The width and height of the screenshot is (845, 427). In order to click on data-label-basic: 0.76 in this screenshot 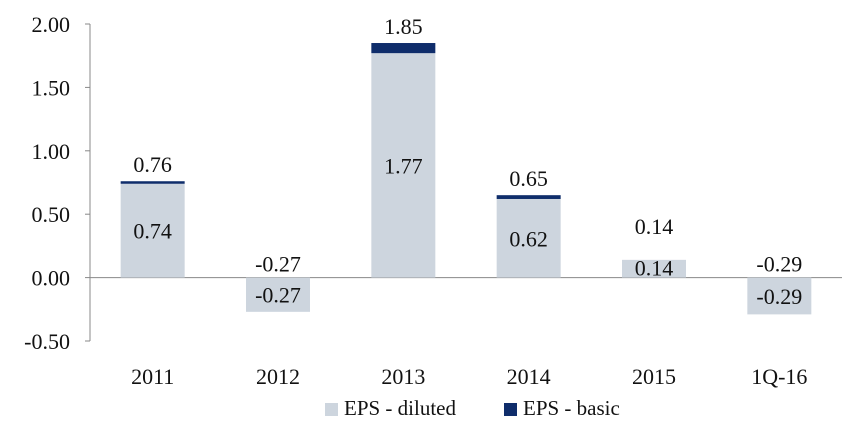, I will do `click(152, 164)`.